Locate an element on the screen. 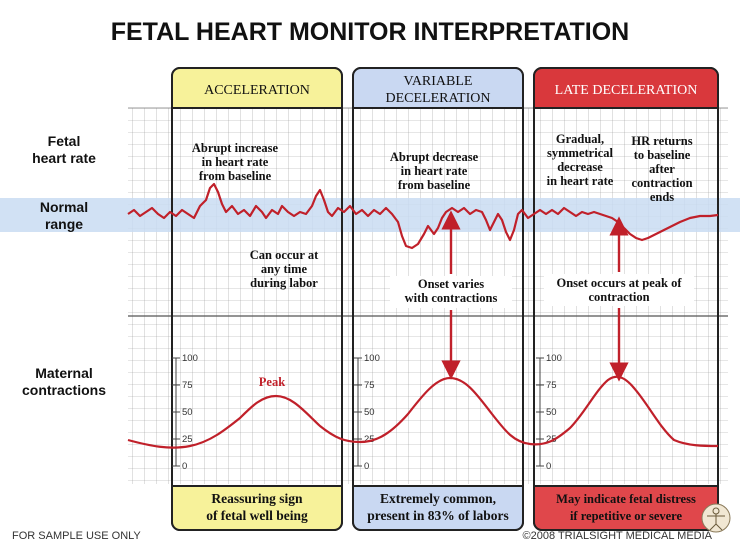  row-label-normal-range: Normal range is located at coordinates (64, 215).